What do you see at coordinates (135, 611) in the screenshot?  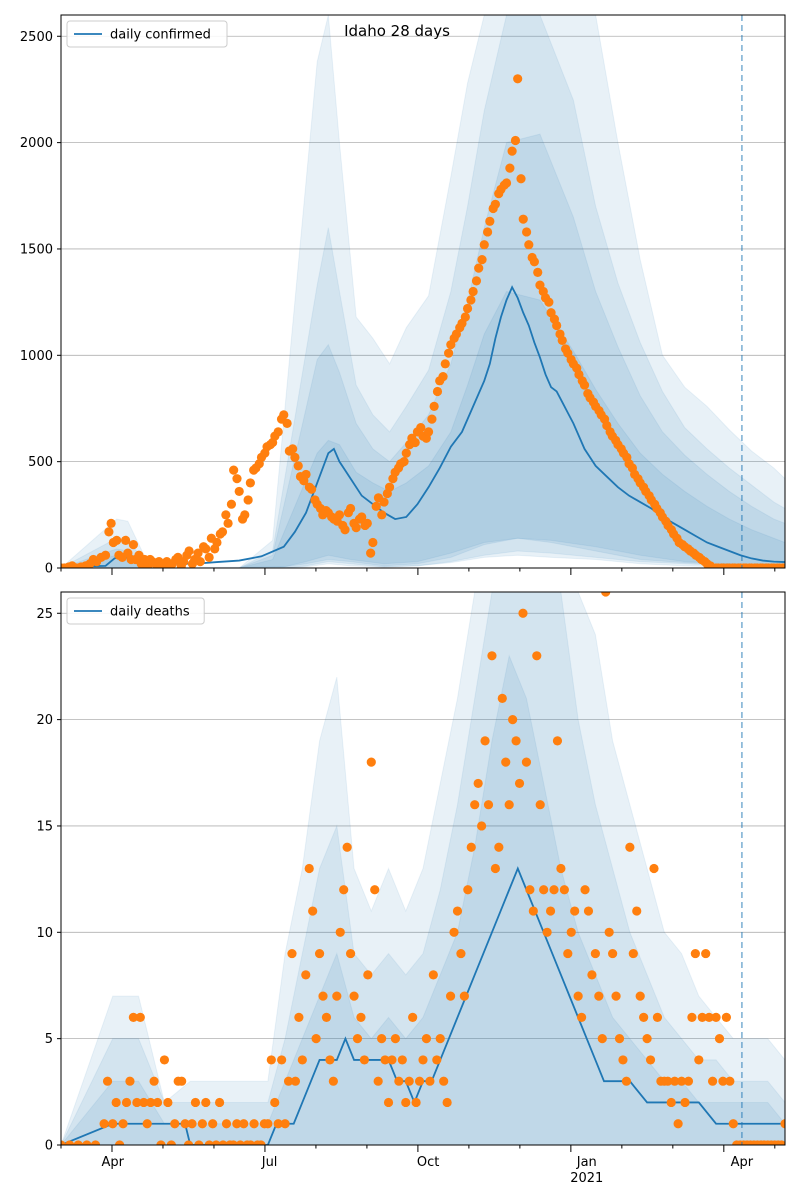 I see `legend: daily deaths` at bounding box center [135, 611].